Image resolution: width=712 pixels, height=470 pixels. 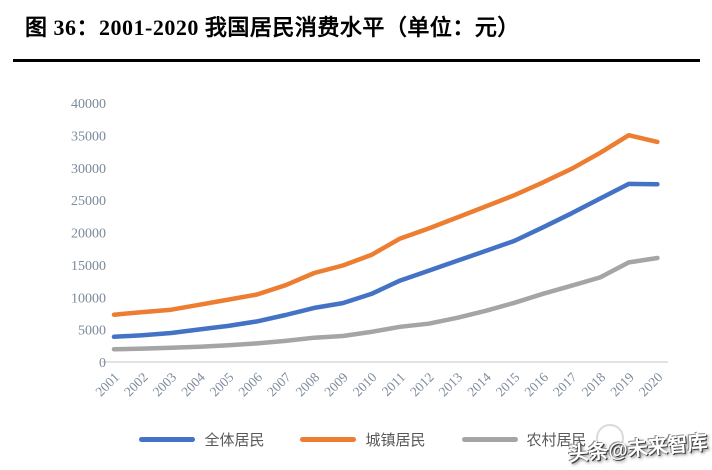 I want to click on x-tick-label: 2006, so click(x=250, y=384).